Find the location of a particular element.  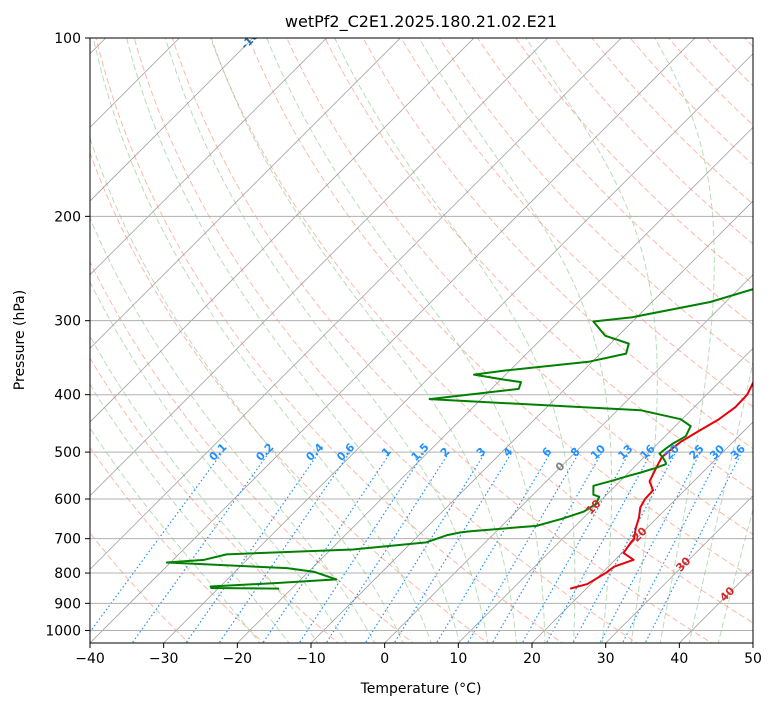

x-tick-label: −40 is located at coordinates (90, 659).